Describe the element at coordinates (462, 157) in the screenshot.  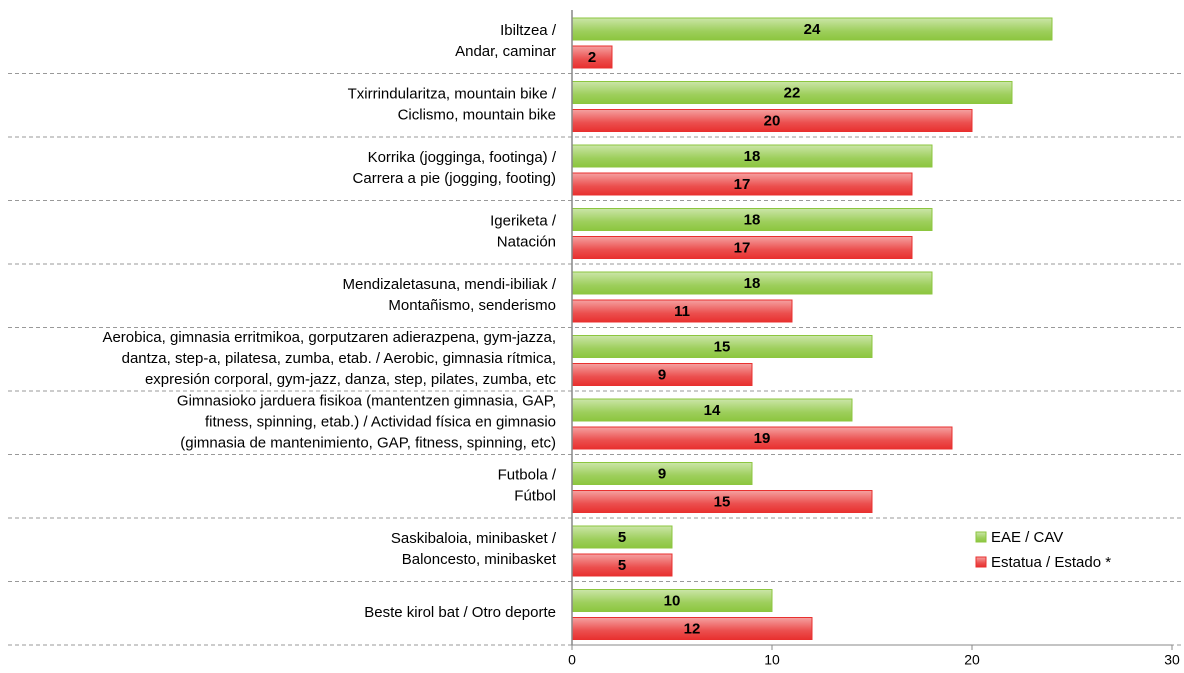
I see `category-label: Korrika (jogginga, footinga) /` at that location.